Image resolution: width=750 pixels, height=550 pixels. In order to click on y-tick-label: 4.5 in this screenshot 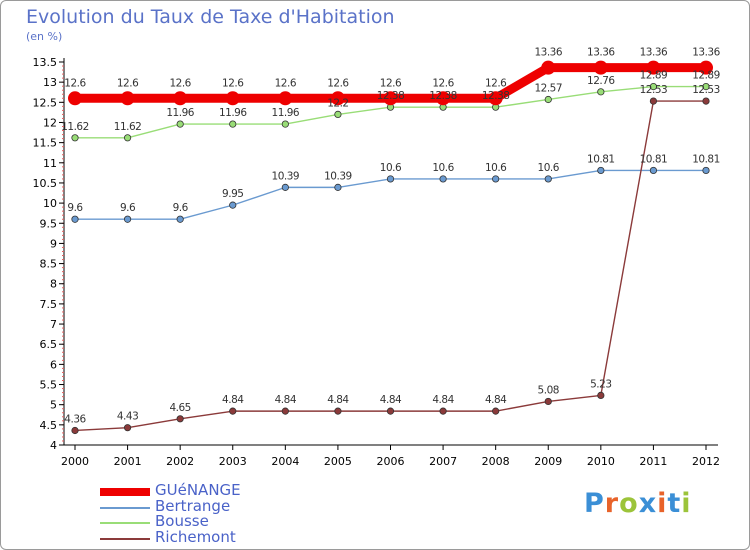, I will do `click(49, 425)`.